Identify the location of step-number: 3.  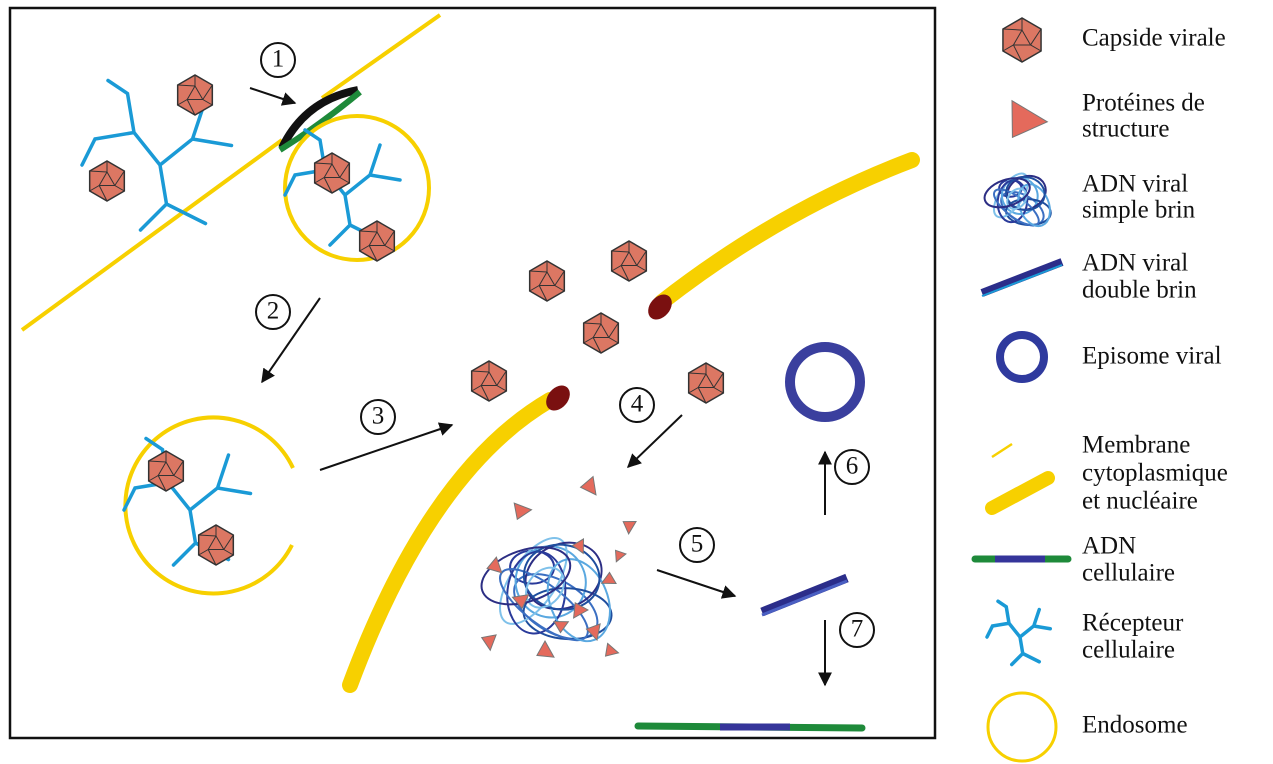
(378, 416).